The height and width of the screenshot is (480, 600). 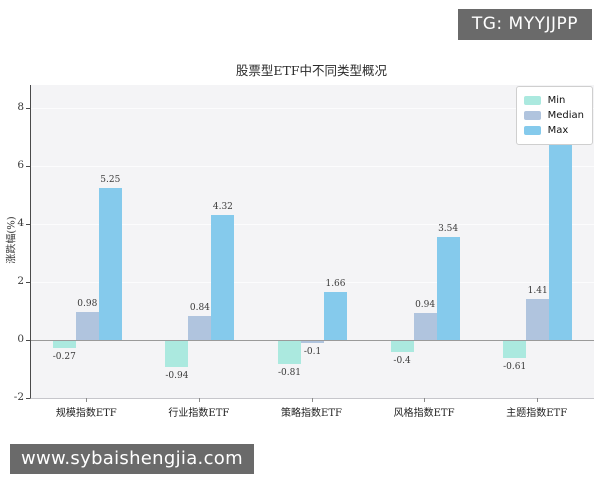 What do you see at coordinates (311, 413) in the screenshot?
I see `x-tick-label: 策略指数ETF` at bounding box center [311, 413].